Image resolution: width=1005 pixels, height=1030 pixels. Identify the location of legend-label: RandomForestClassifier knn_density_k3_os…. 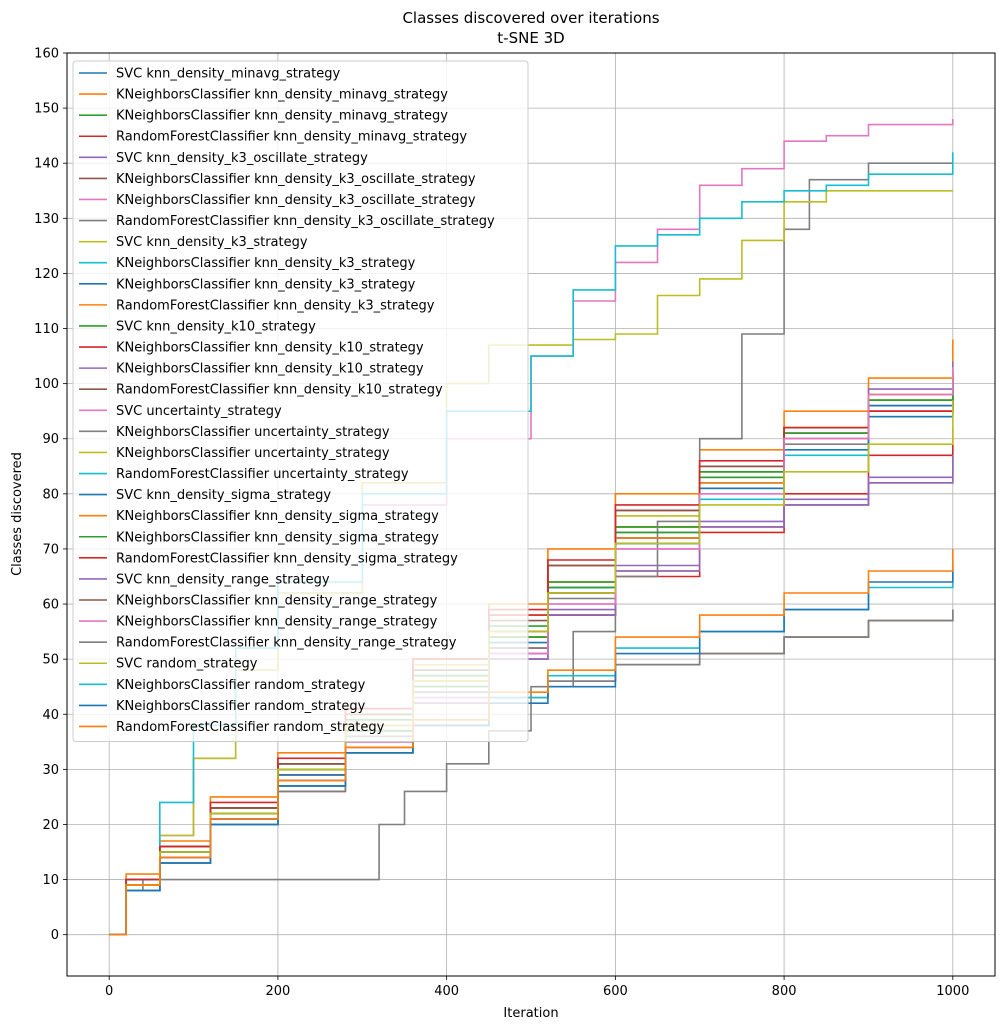
(305, 221).